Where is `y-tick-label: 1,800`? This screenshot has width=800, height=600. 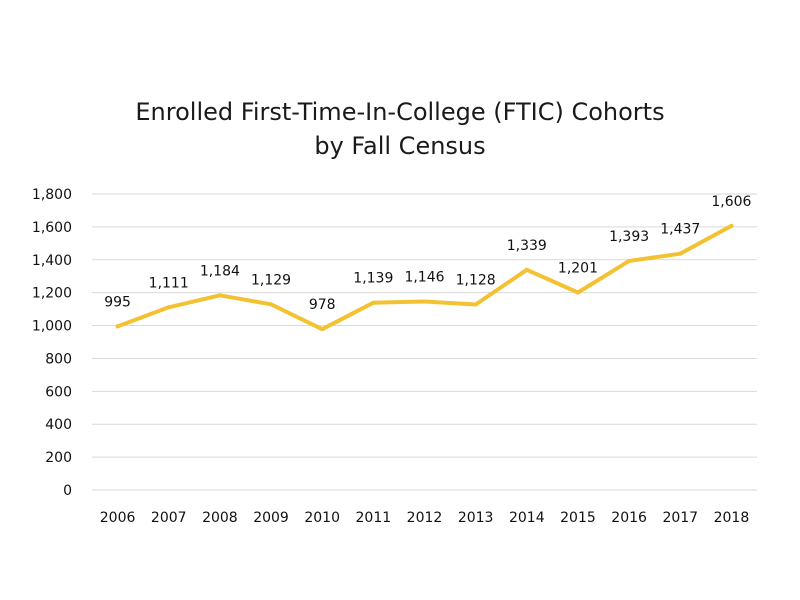
y-tick-label: 1,800 is located at coordinates (52, 195).